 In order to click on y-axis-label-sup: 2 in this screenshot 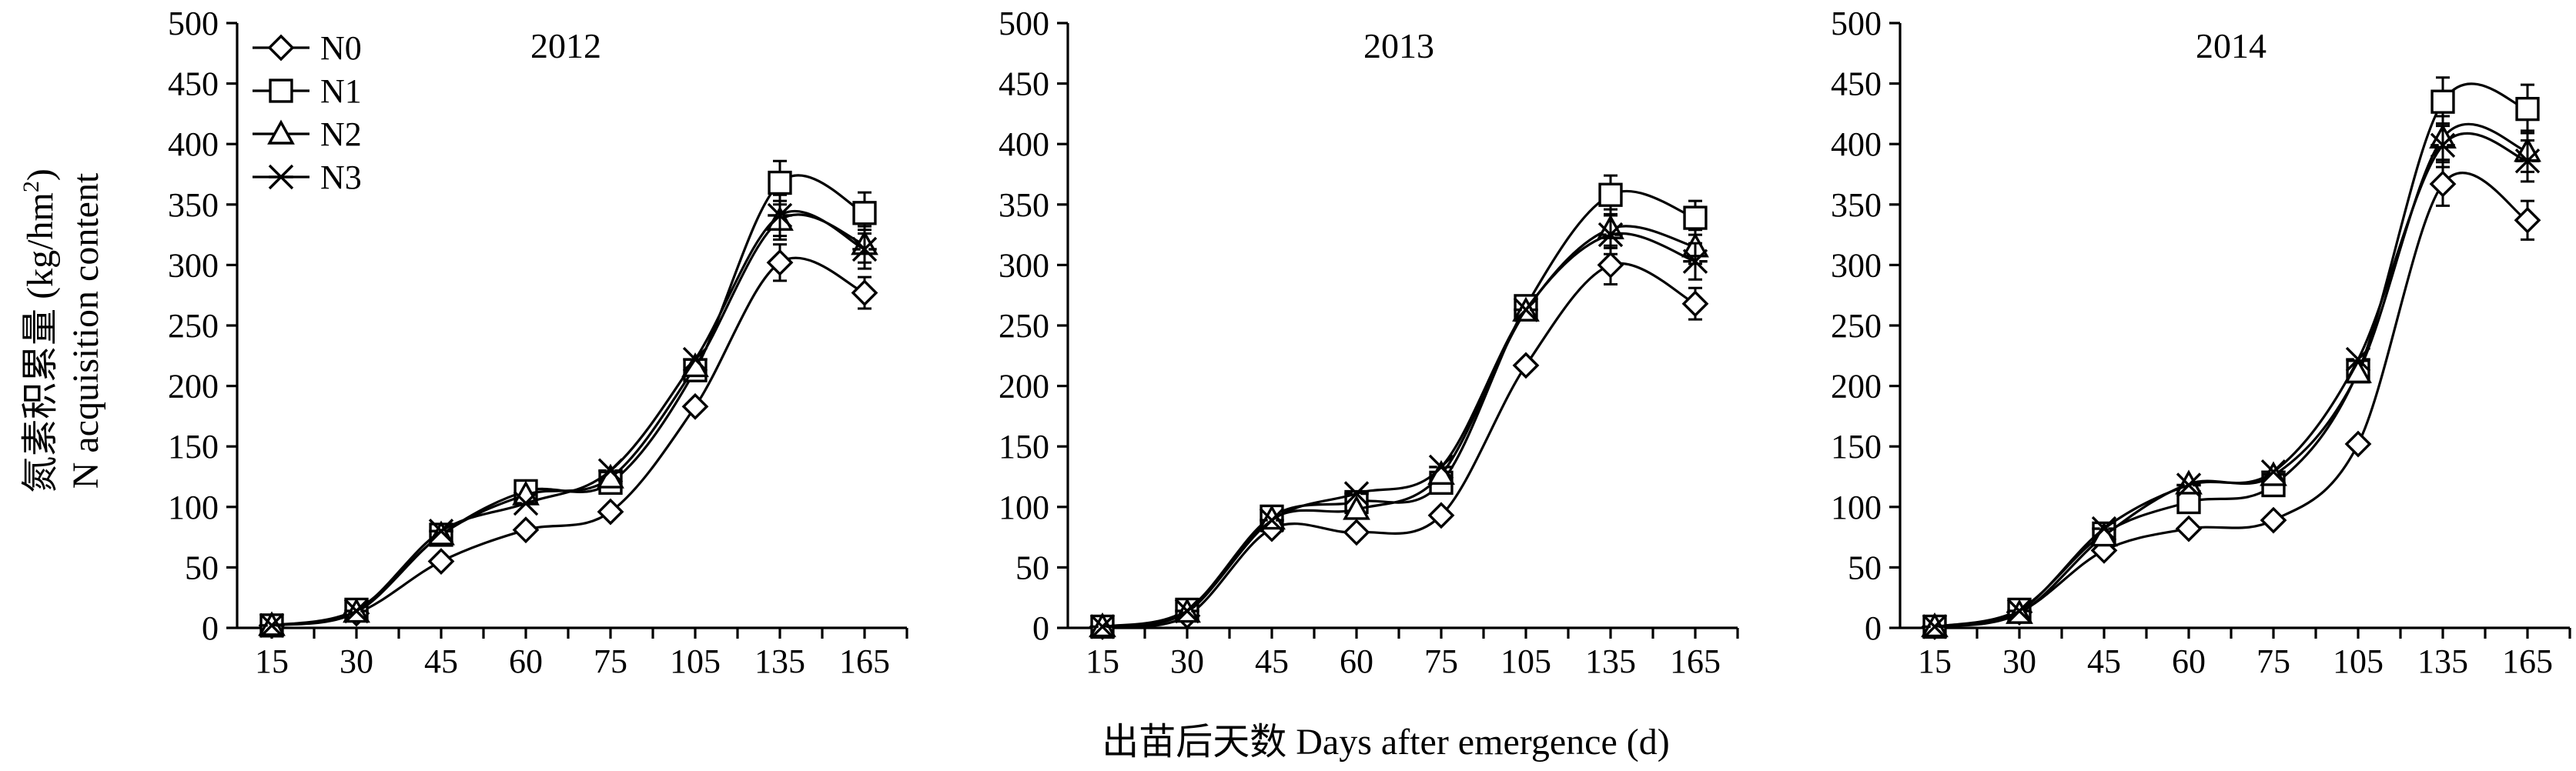, I will do `click(31, 186)`.